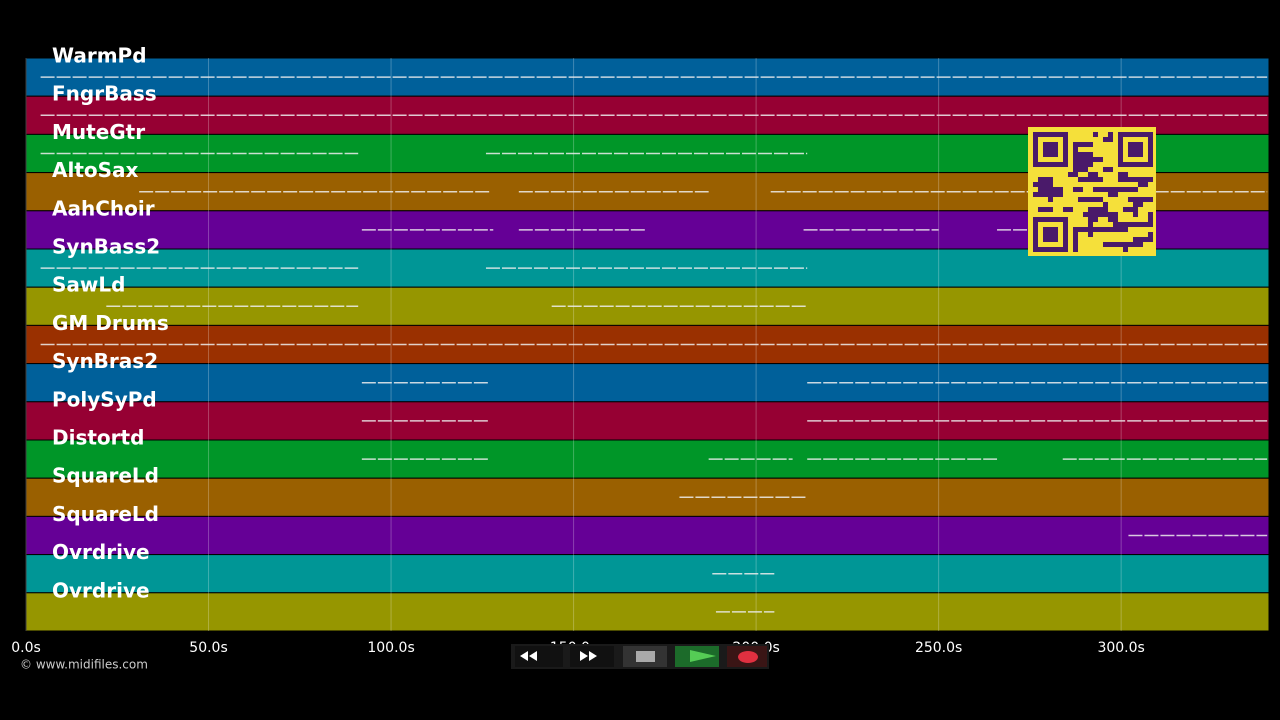 Image resolution: width=1280 pixels, height=720 pixels. Describe the element at coordinates (95, 170) in the screenshot. I see `track-label: AltoSax` at that location.